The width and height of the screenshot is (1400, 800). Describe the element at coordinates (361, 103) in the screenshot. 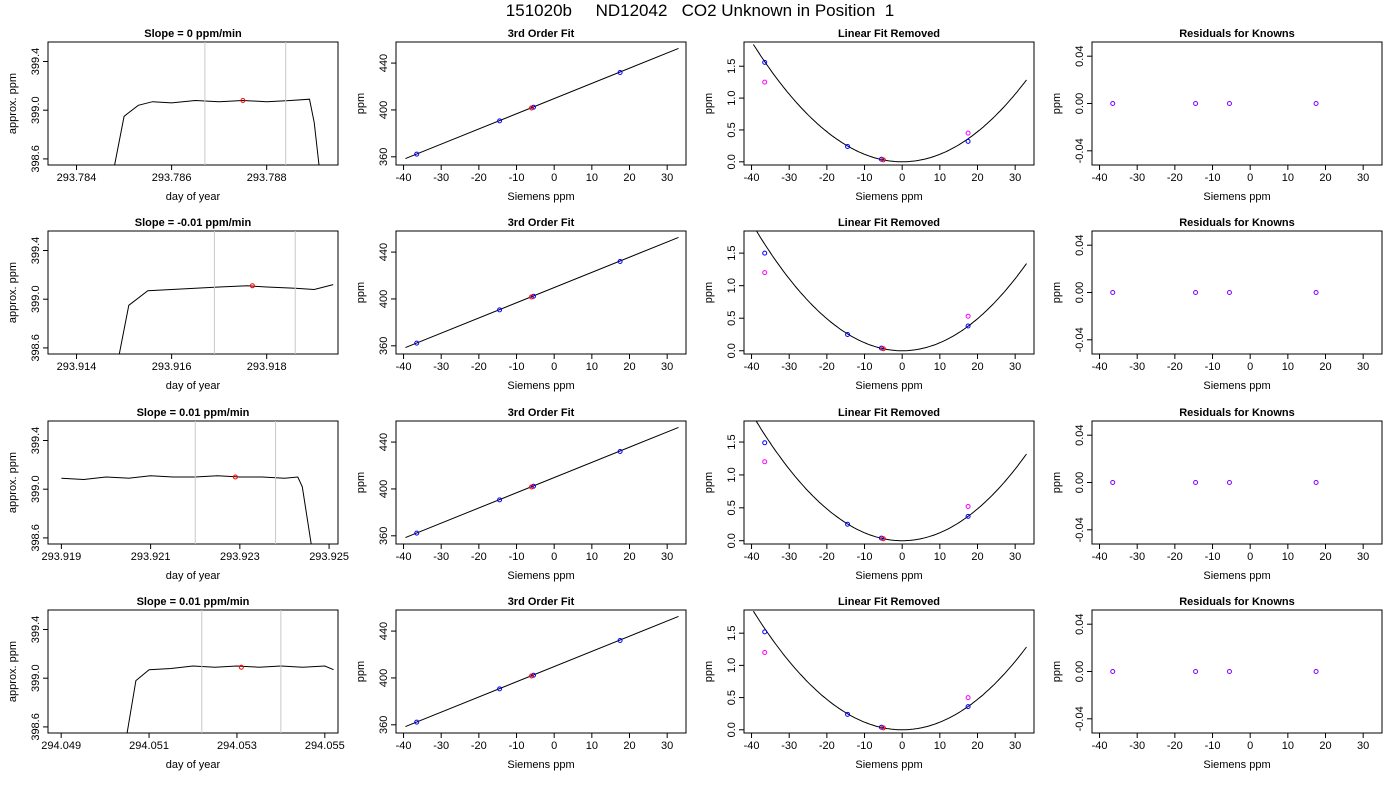

I see `panel-r1c2-ylabel: ppm` at that location.